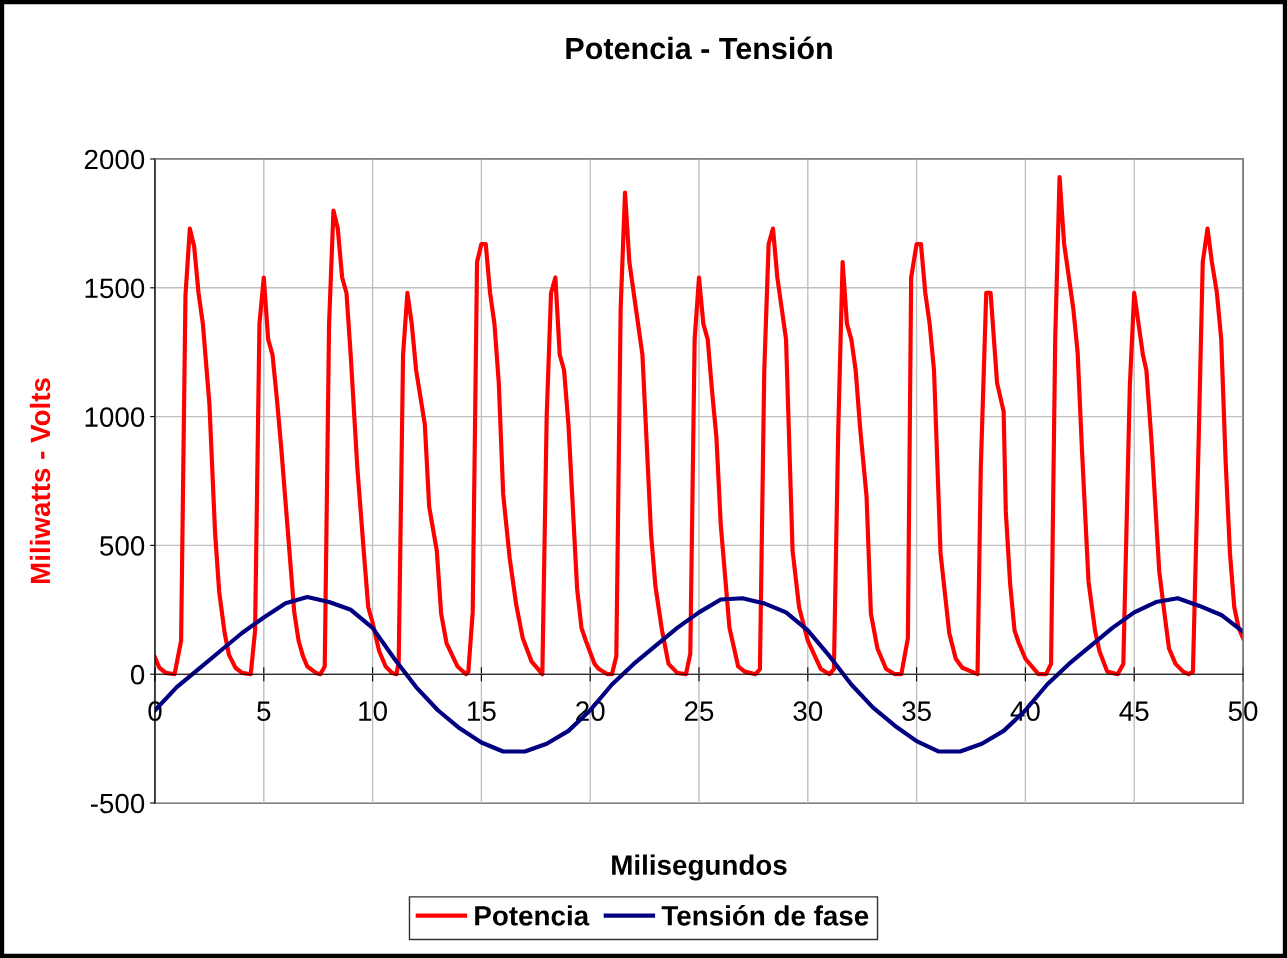  Describe the element at coordinates (264, 711) in the screenshot. I see `x-tick-label: 5` at that location.